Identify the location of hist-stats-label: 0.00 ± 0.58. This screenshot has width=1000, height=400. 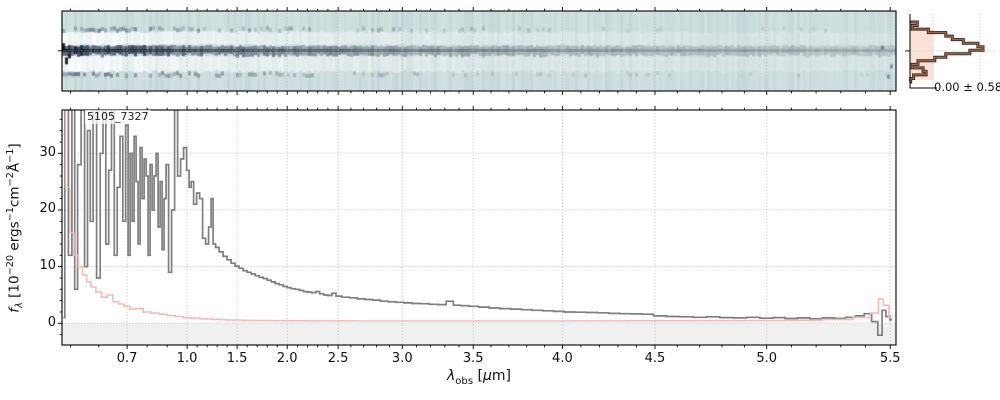
(967, 87).